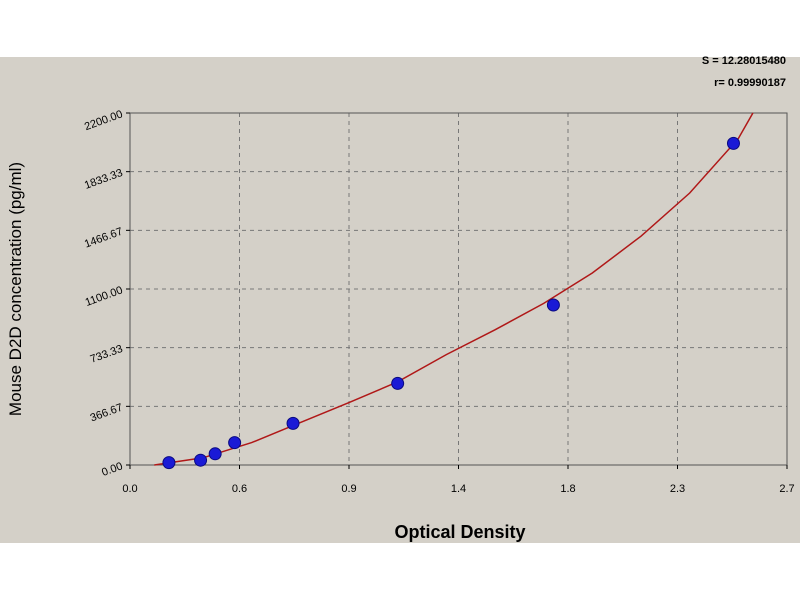 This screenshot has height=600, width=800. Describe the element at coordinates (107, 413) in the screenshot. I see `y-tick-label: 366.67` at that location.